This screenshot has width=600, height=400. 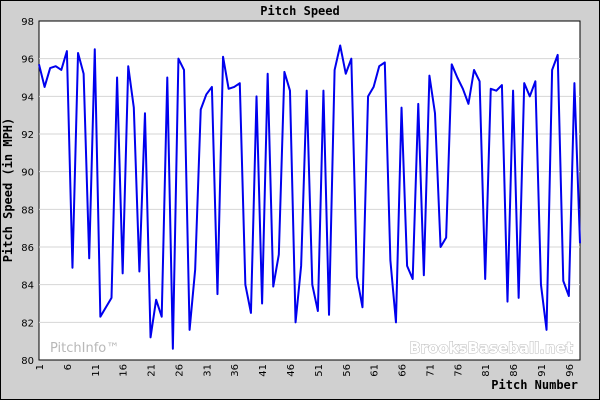 What do you see at coordinates (179, 370) in the screenshot?
I see `x-tick-label-26: 26` at bounding box center [179, 370].